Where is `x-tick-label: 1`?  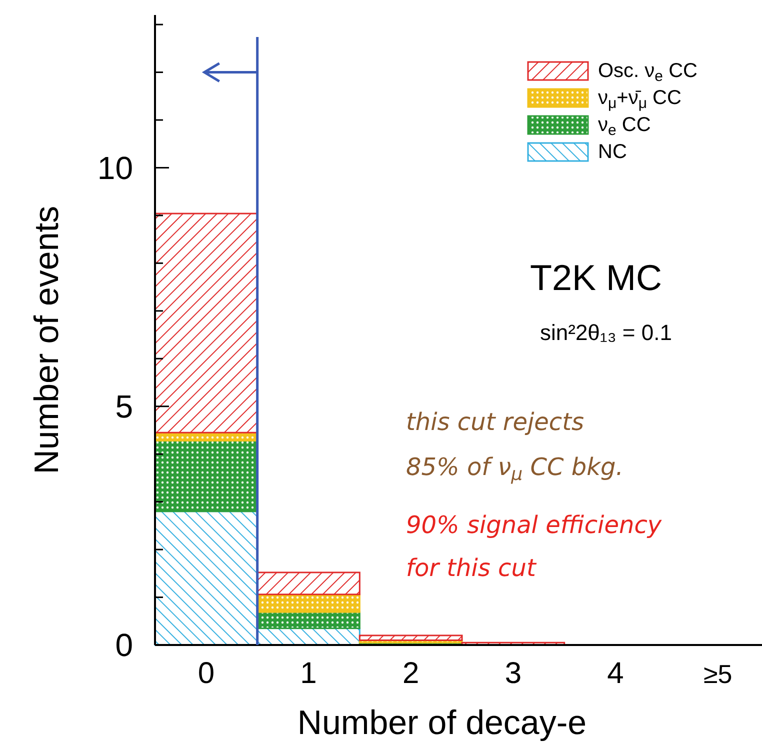
x-tick-label: 1 is located at coordinates (308, 673).